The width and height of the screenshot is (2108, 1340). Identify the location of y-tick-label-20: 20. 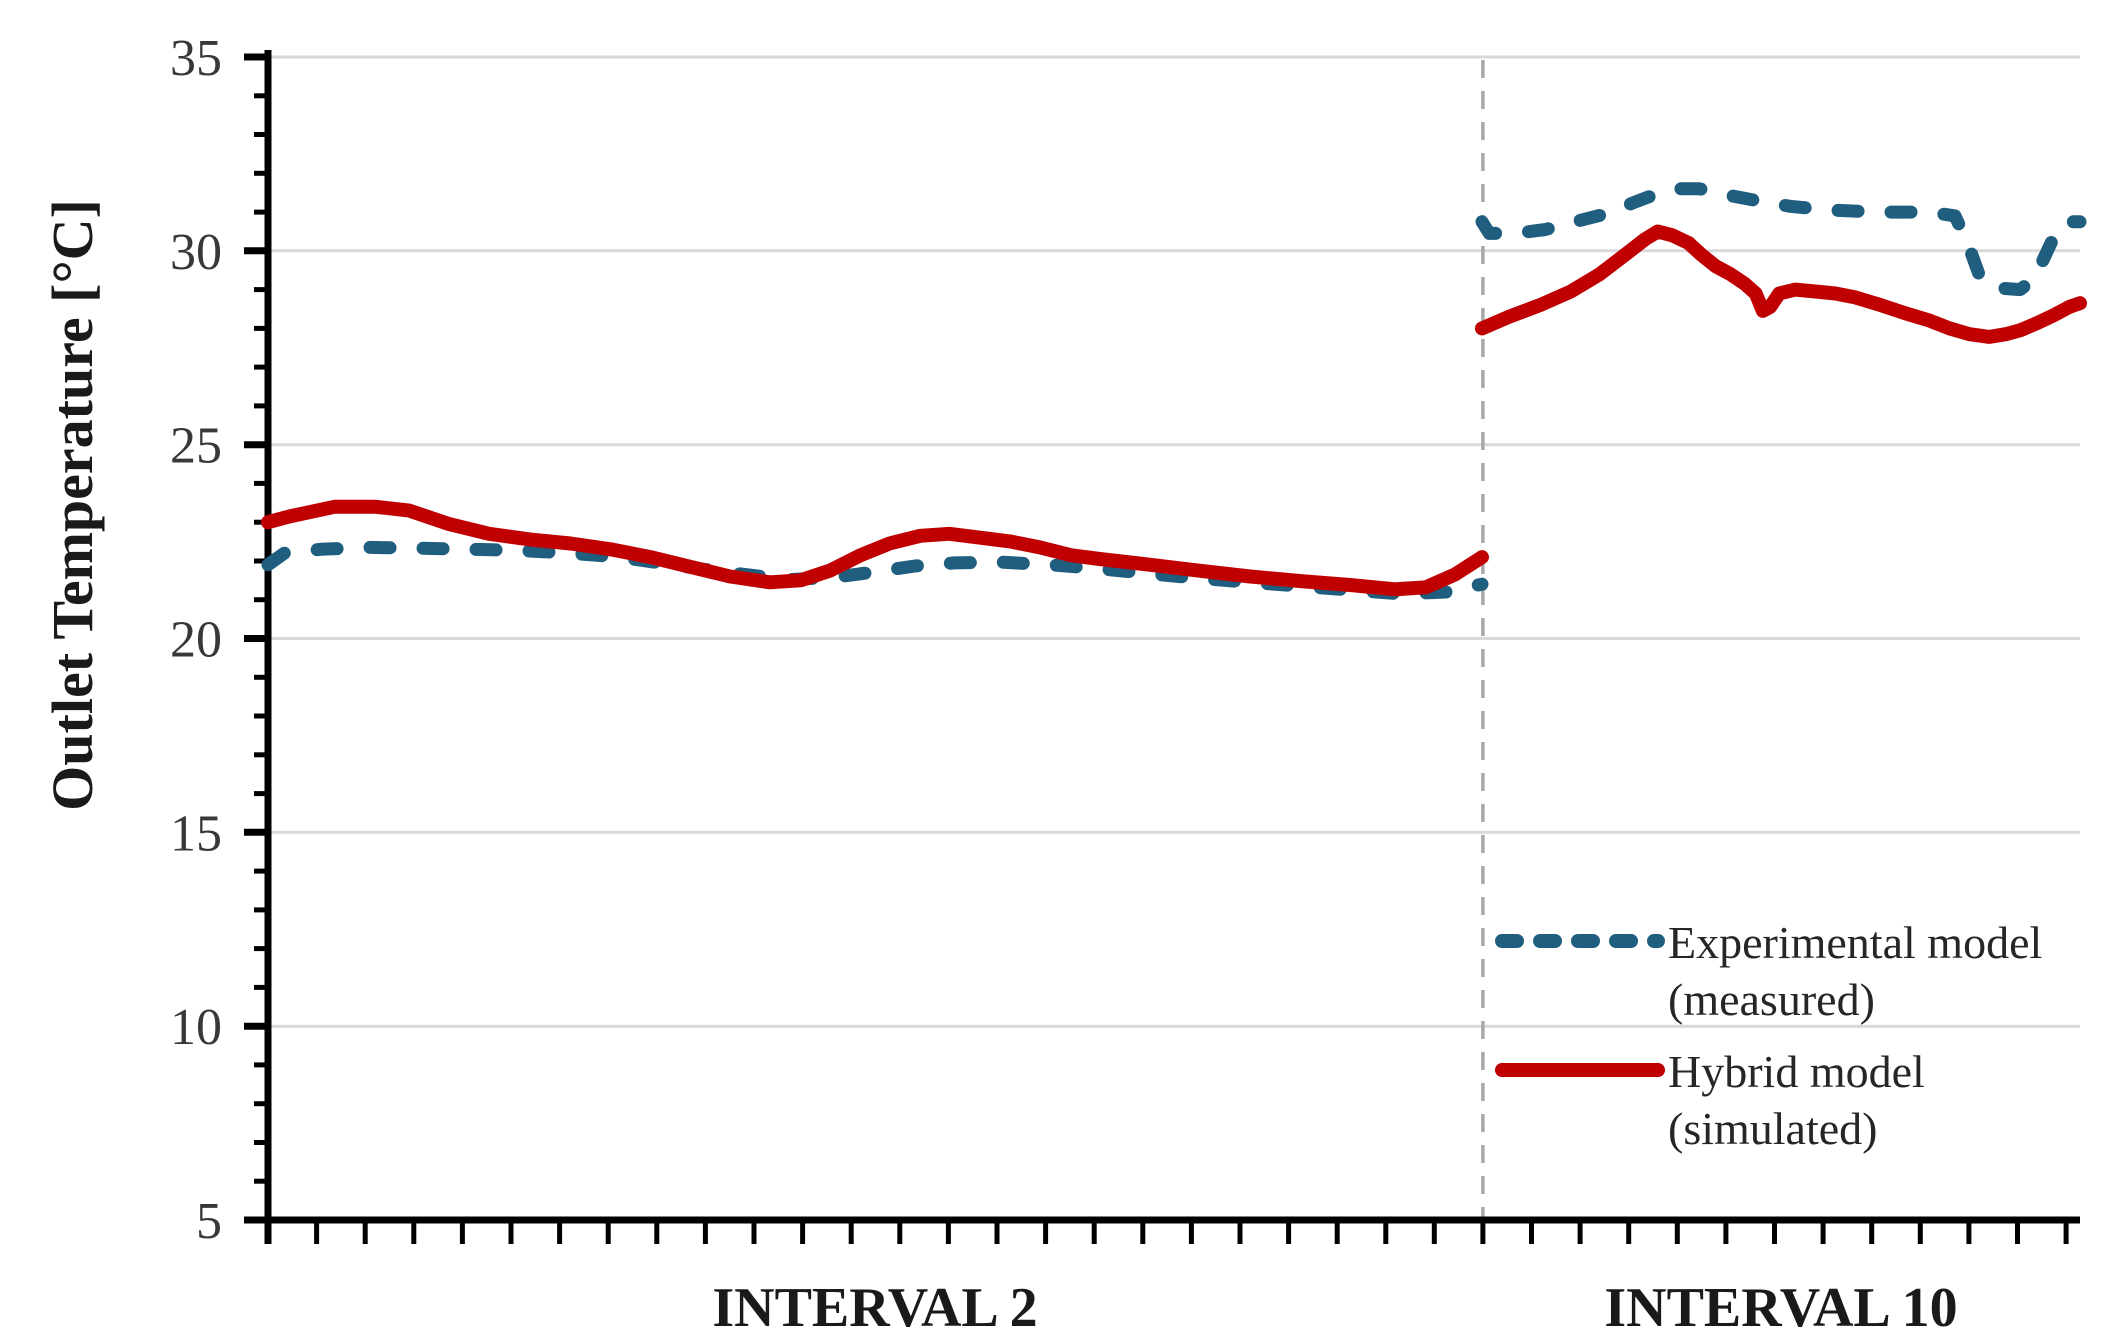
(196, 640).